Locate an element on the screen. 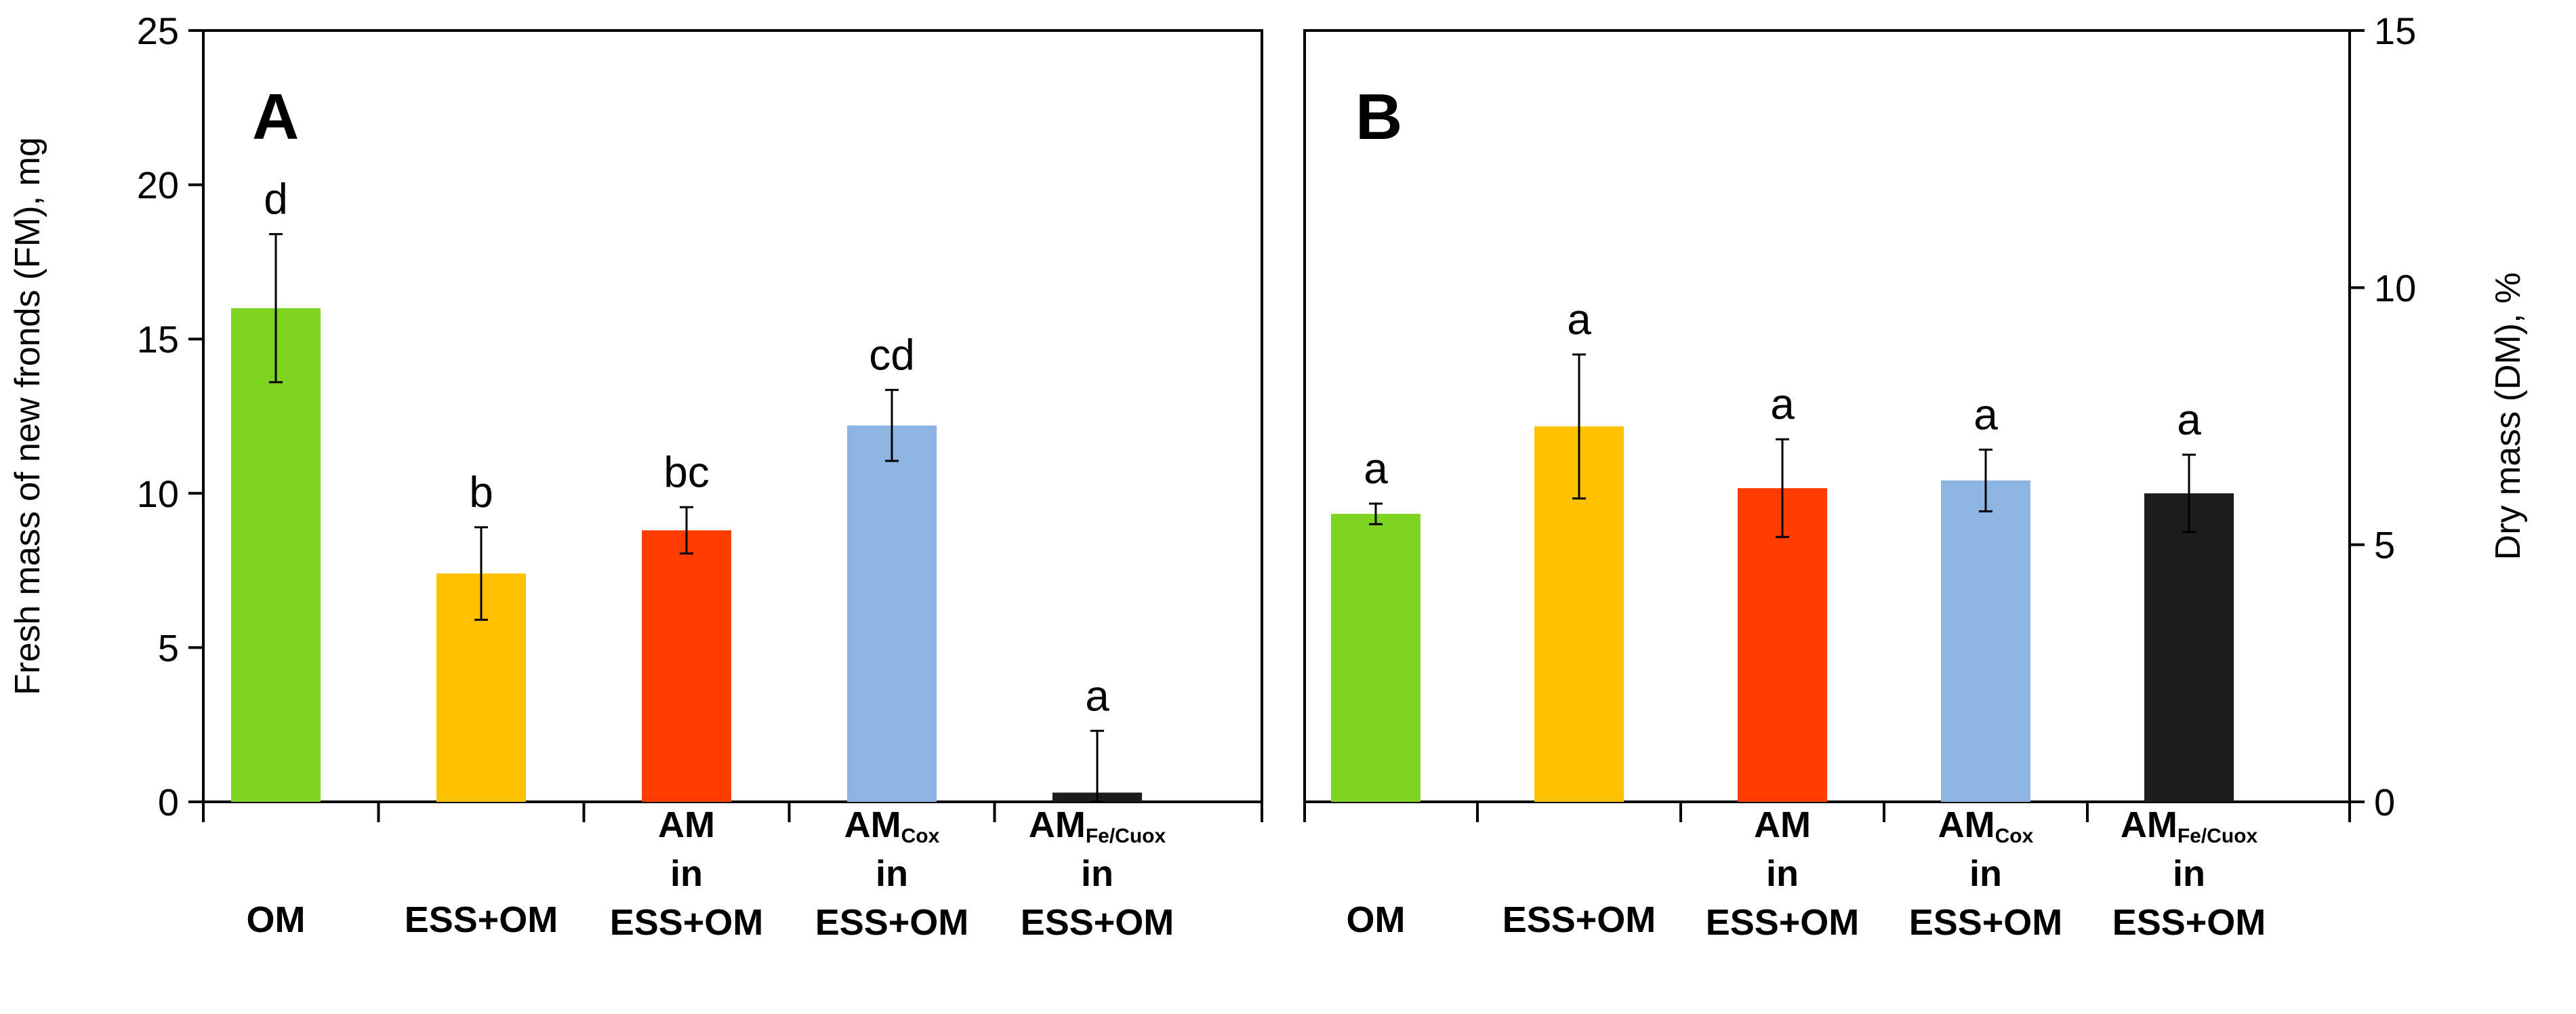 This screenshot has height=1014, width=2576. panel-a-category-label: AMFe/Cuox is located at coordinates (1098, 826).